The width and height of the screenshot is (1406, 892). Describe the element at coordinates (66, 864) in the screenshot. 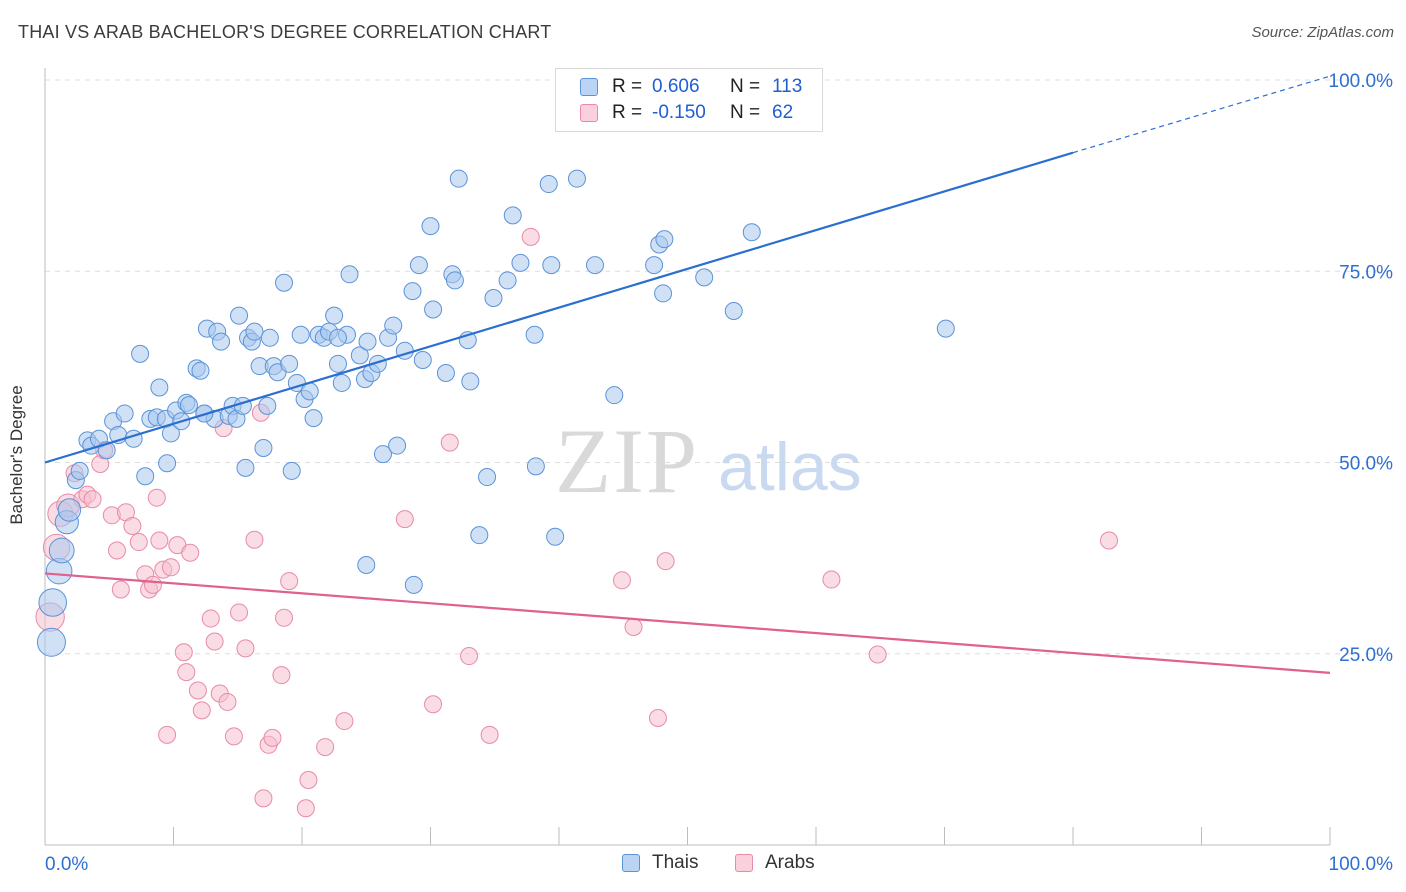

I see `x-tick-label-0: 0.0%` at that location.